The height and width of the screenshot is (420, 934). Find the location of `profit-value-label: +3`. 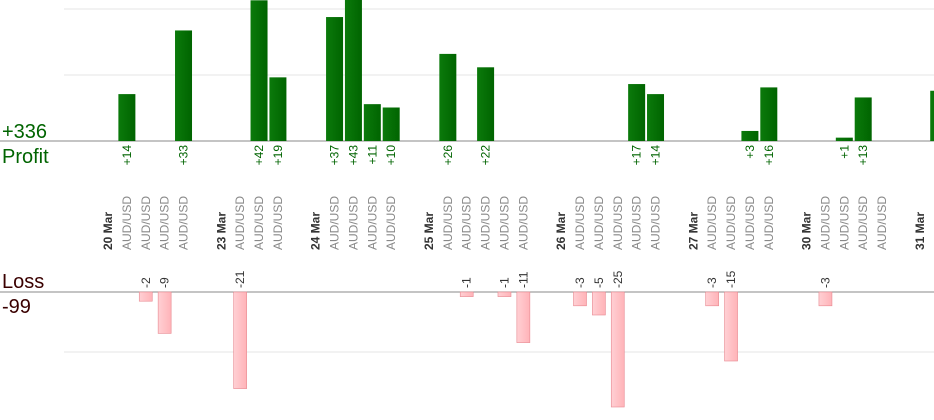

profit-value-label: +3 is located at coordinates (750, 152).